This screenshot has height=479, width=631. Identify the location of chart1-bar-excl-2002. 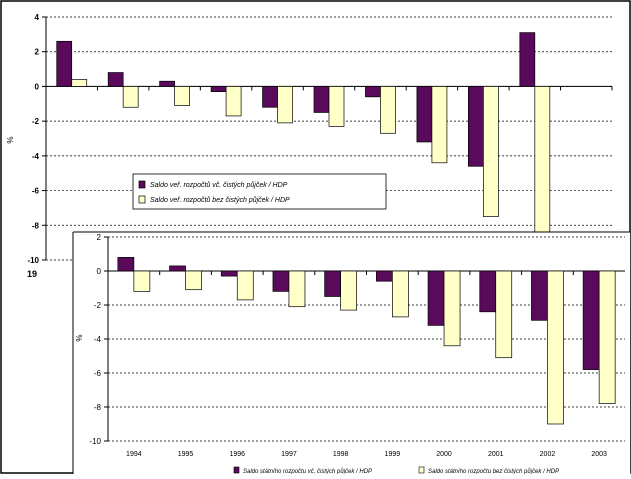
(542, 162).